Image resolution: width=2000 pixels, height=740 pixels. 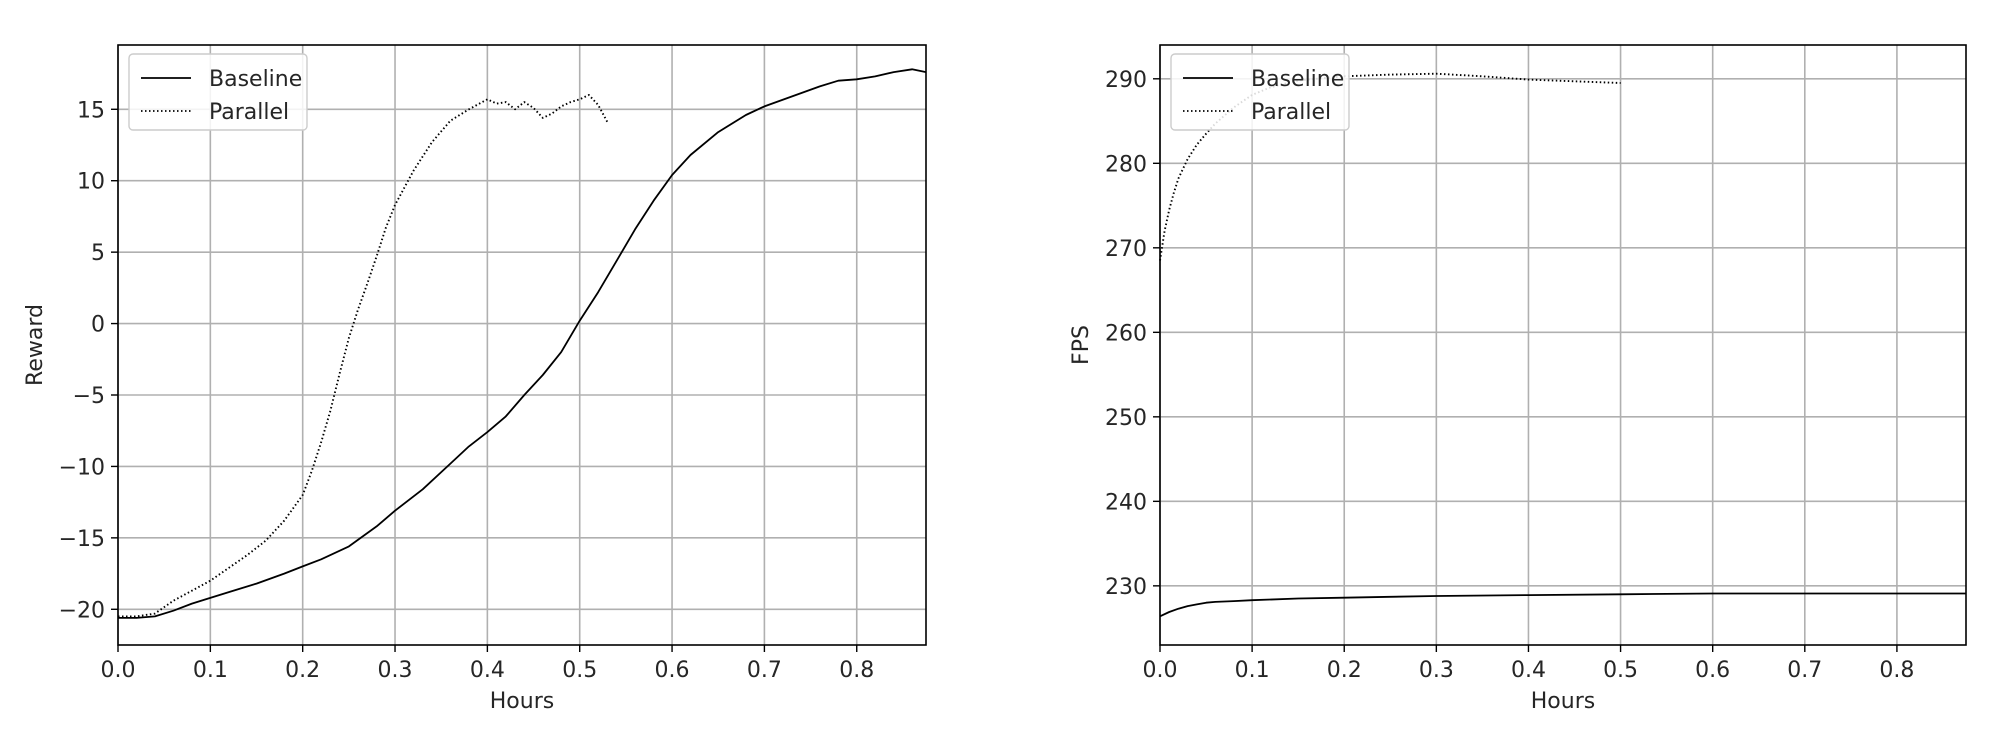 I want to click on y-tick-label: 270, so click(x=1126, y=249).